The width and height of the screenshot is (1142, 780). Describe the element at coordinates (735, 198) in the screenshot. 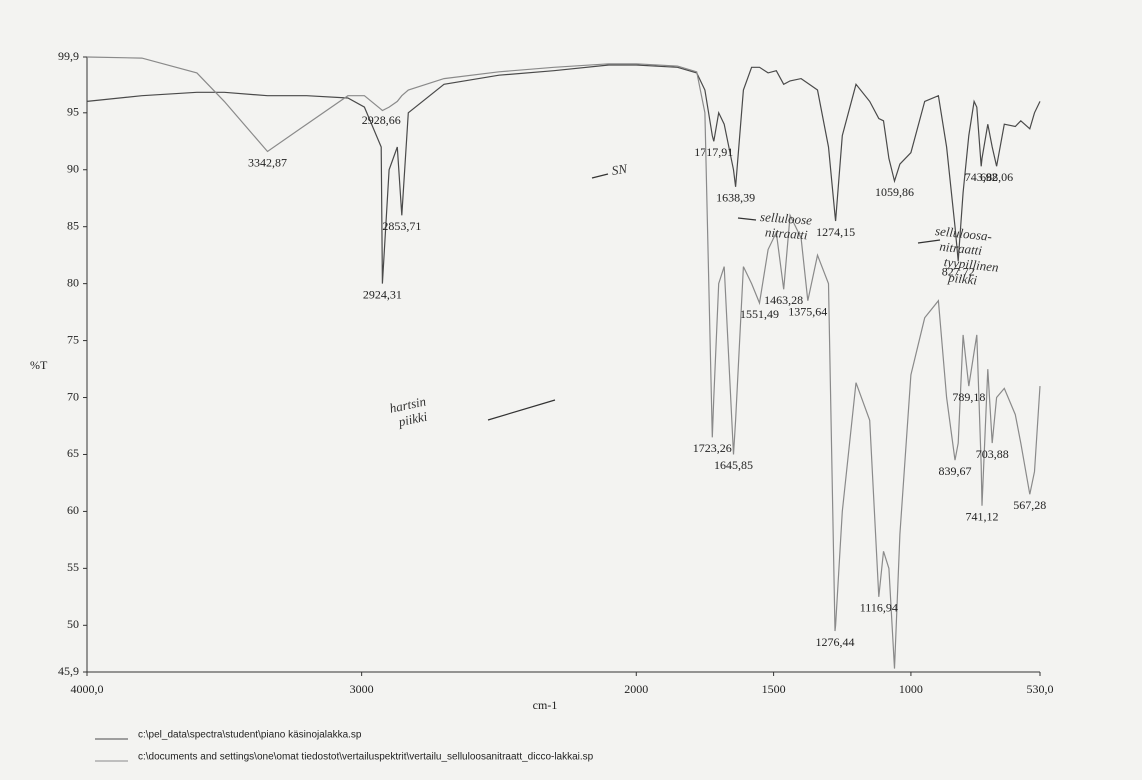

I see `peak-label: 1638,39` at that location.